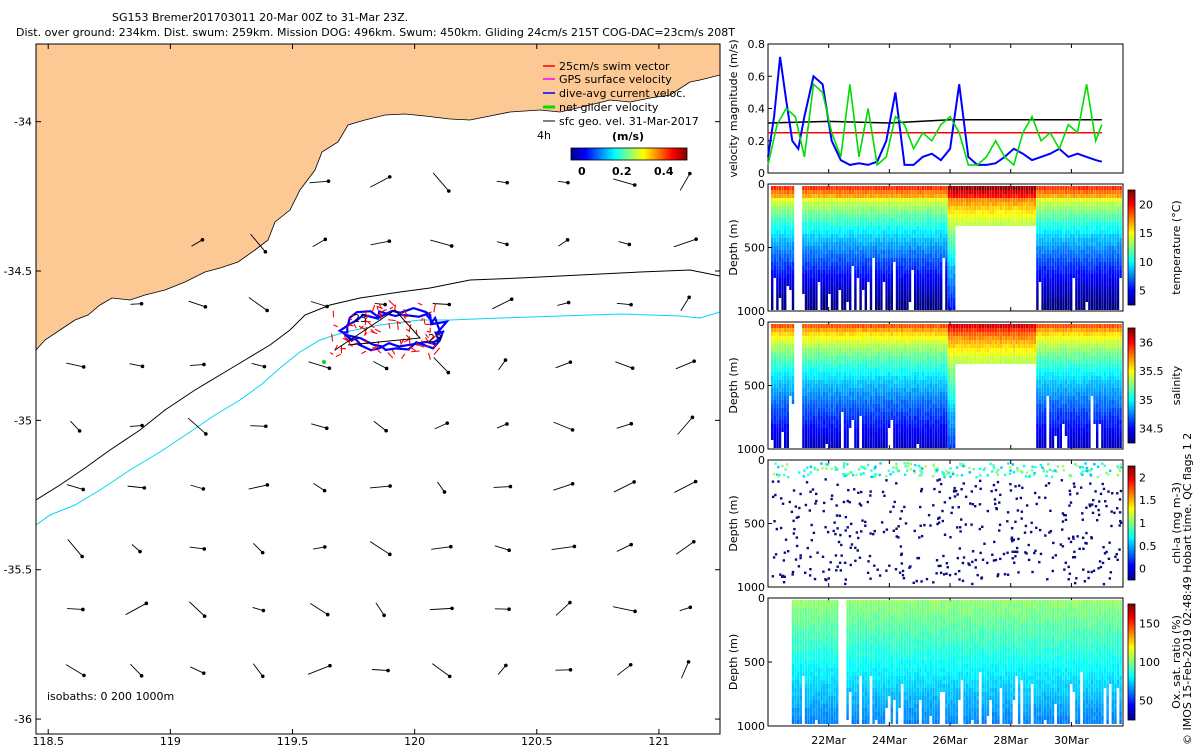 This screenshot has height=750, width=1200. Describe the element at coordinates (378, 330) in the screenshot. I see `track-line` at that location.